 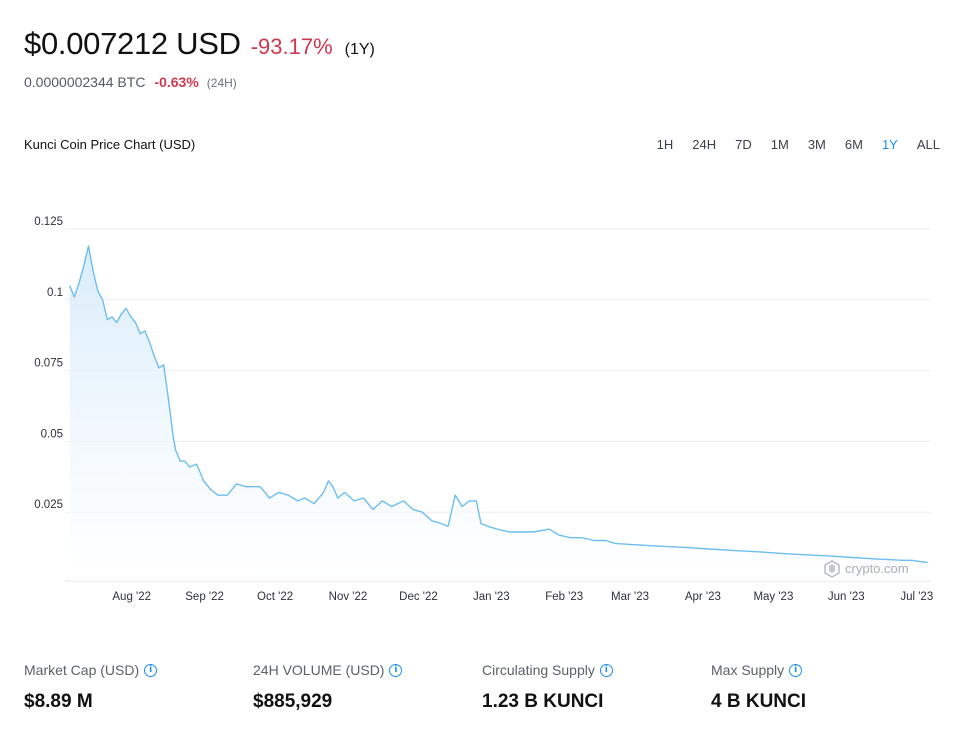 I want to click on change-1y: -93.17%, so click(x=291, y=46).